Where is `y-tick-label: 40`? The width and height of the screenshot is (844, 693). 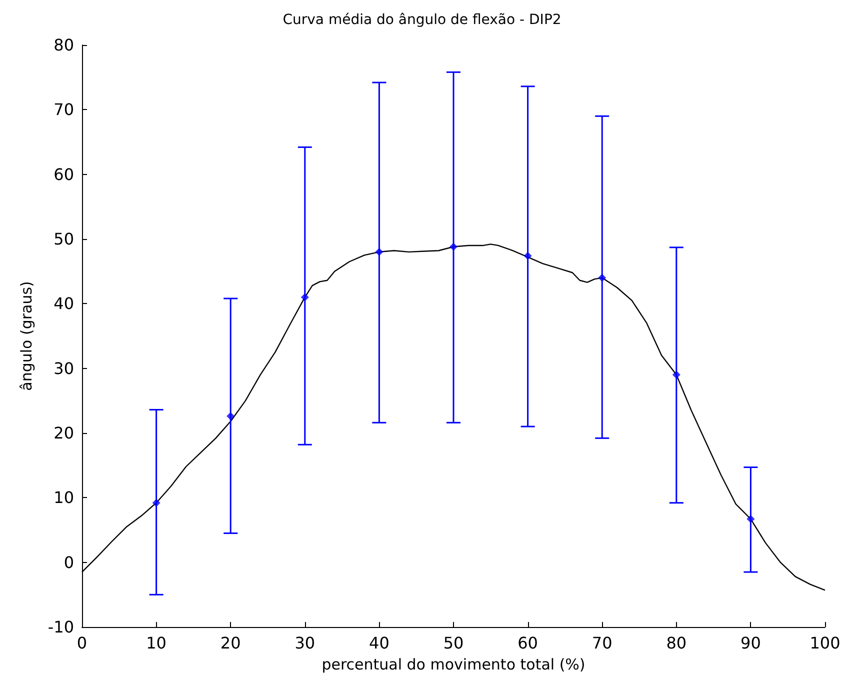
y-tick-label: 40 is located at coordinates (64, 304).